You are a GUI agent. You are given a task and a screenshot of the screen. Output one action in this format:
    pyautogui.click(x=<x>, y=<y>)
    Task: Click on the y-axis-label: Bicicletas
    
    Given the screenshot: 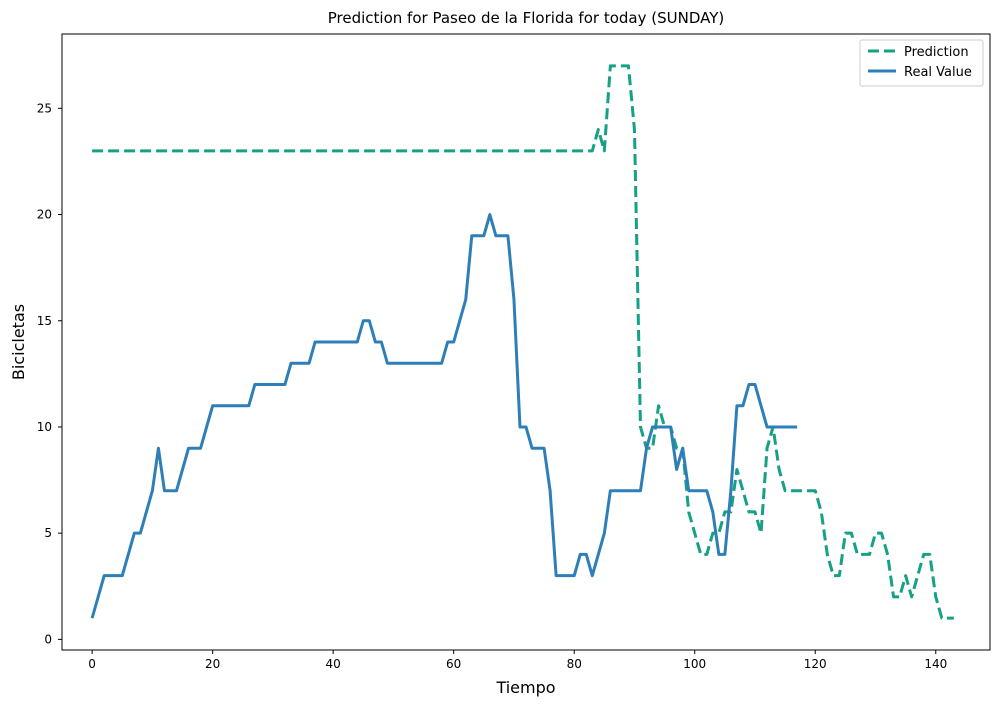 What is the action you would take?
    pyautogui.click(x=18, y=342)
    